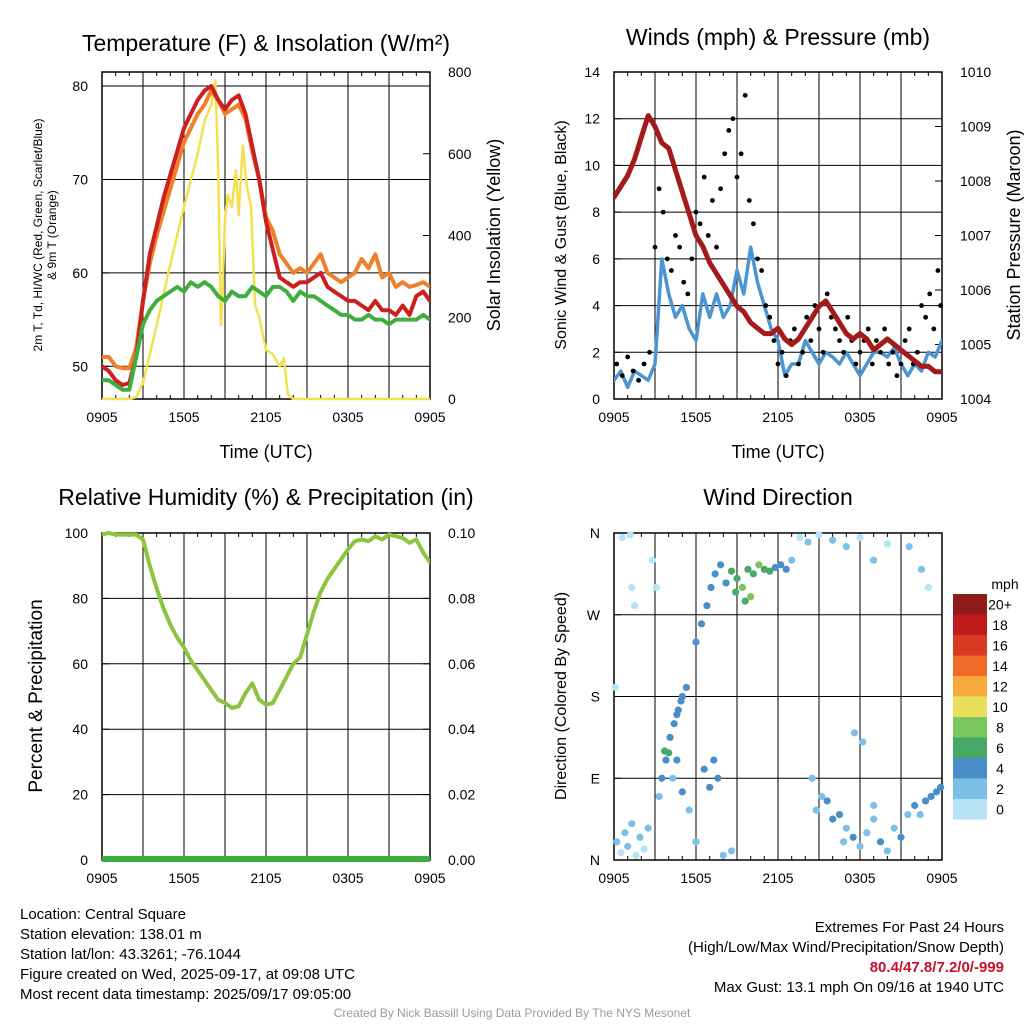 The width and height of the screenshot is (1024, 1024). I want to click on speed-legend-label: 16, so click(1000, 645).